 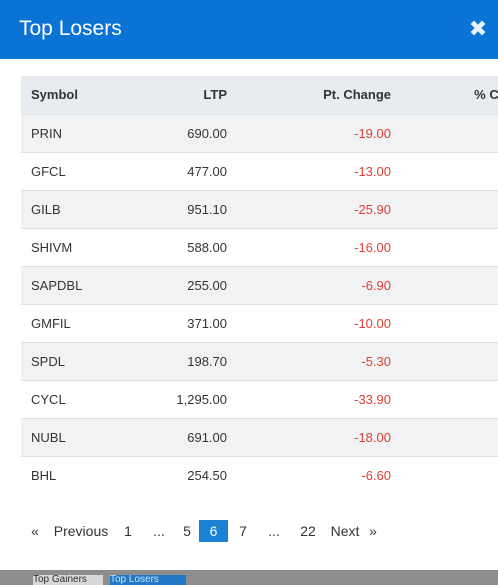 What do you see at coordinates (213, 531) in the screenshot?
I see `pagination-page-6: 6` at bounding box center [213, 531].